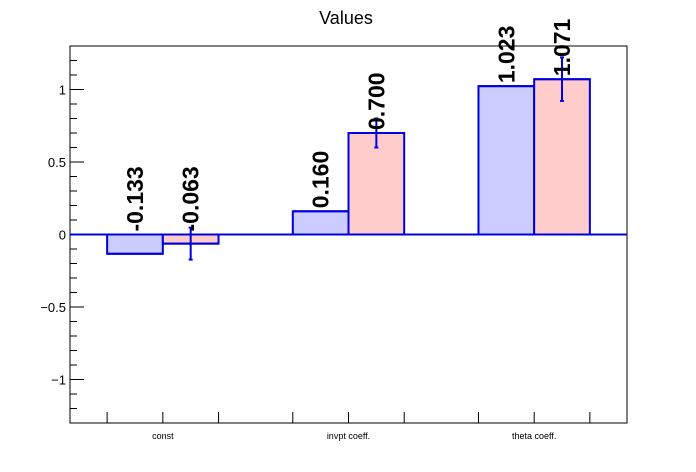 This screenshot has width=696, height=472. What do you see at coordinates (62, 90) in the screenshot?
I see `y-tick-label: 1` at bounding box center [62, 90].